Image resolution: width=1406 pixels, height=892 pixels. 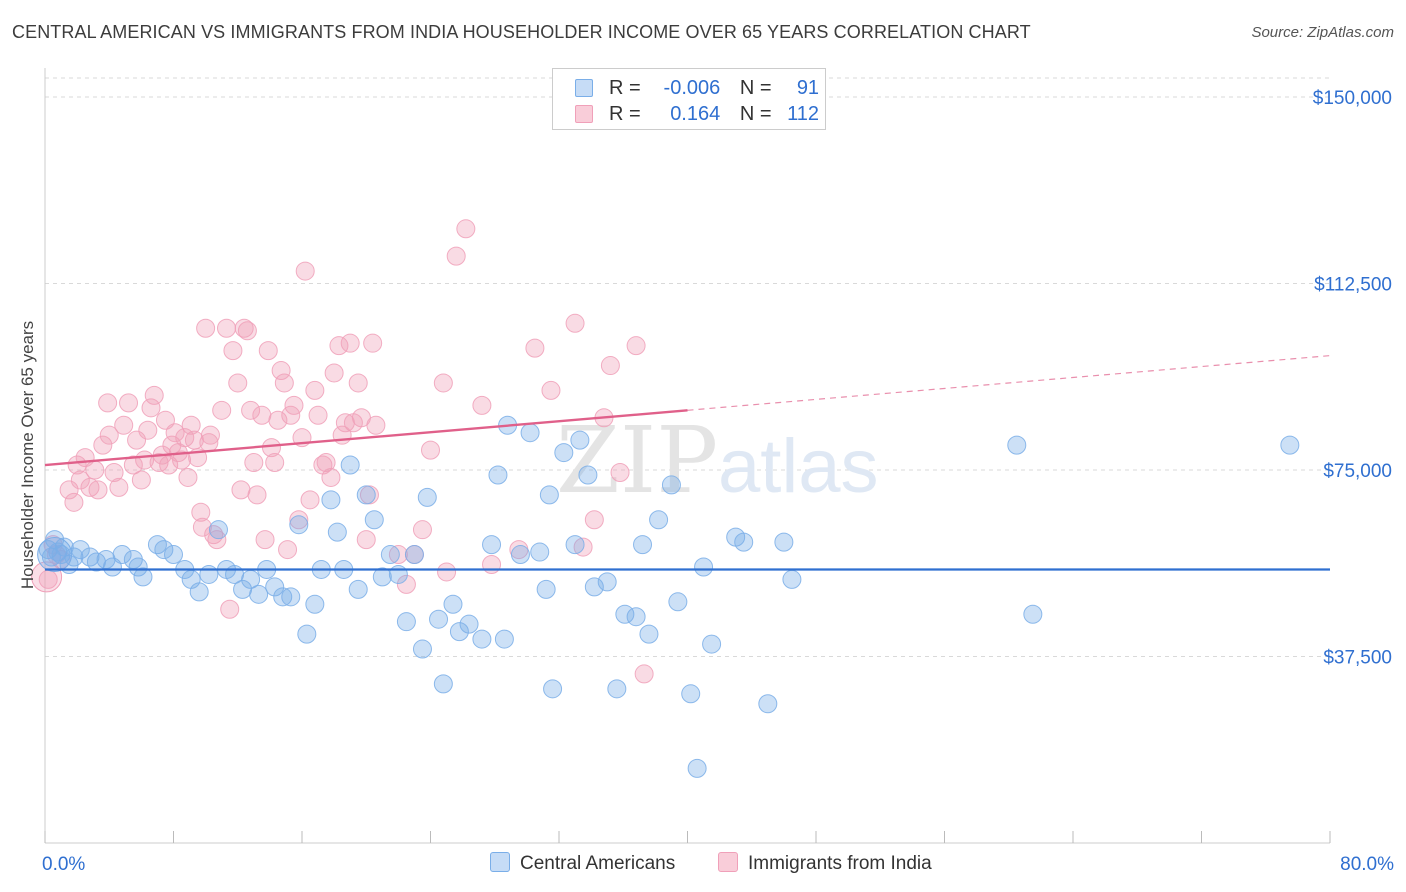 I want to click on blue-swatch, so click(x=584, y=88).